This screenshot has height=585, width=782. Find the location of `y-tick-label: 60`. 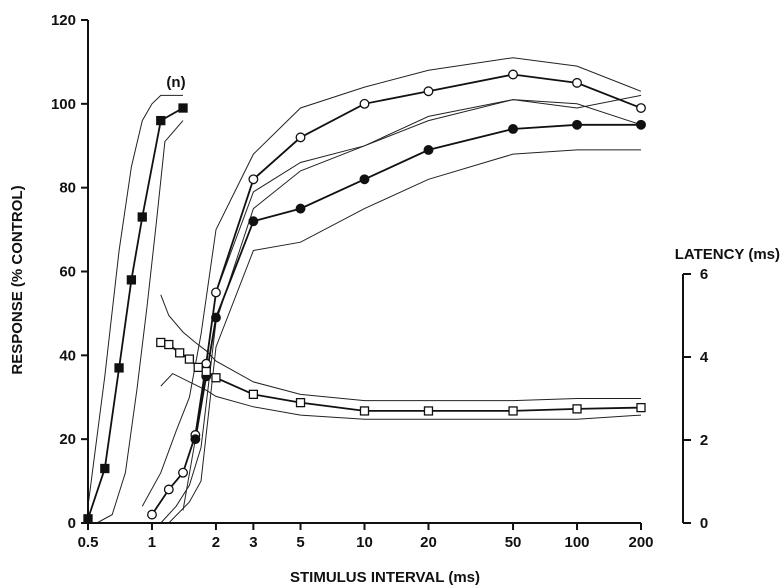

y-tick-label: 60 is located at coordinates (67, 272).